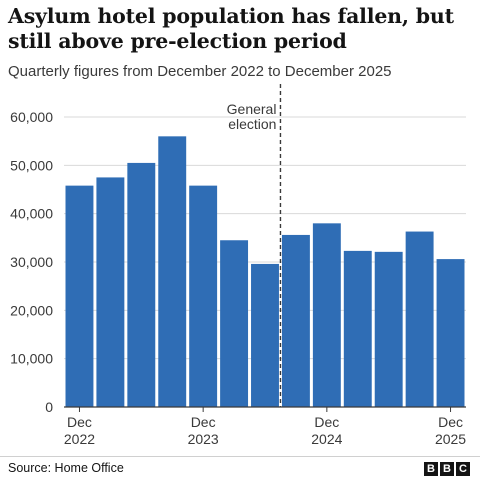 The image size is (480, 480). I want to click on election-annotation: election, so click(252, 124).